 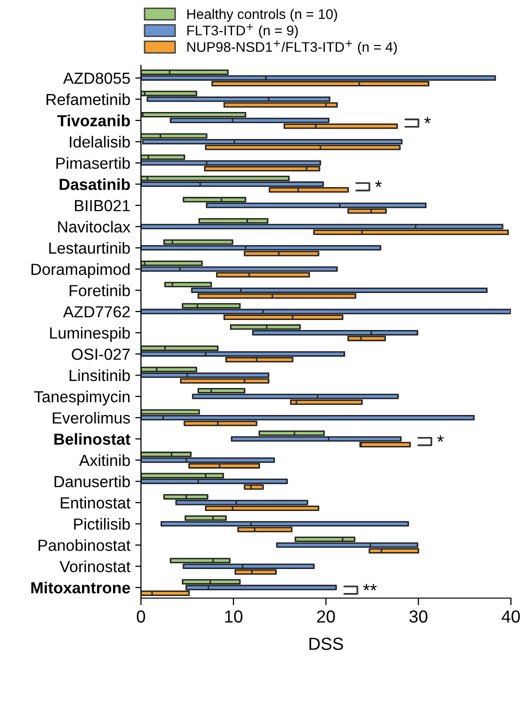 I want to click on x-tick-label: 0, so click(x=141, y=616).